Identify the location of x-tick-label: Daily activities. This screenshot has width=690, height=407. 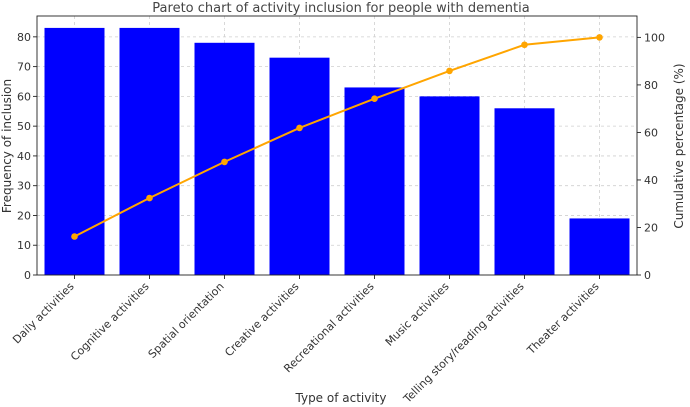
(43, 313).